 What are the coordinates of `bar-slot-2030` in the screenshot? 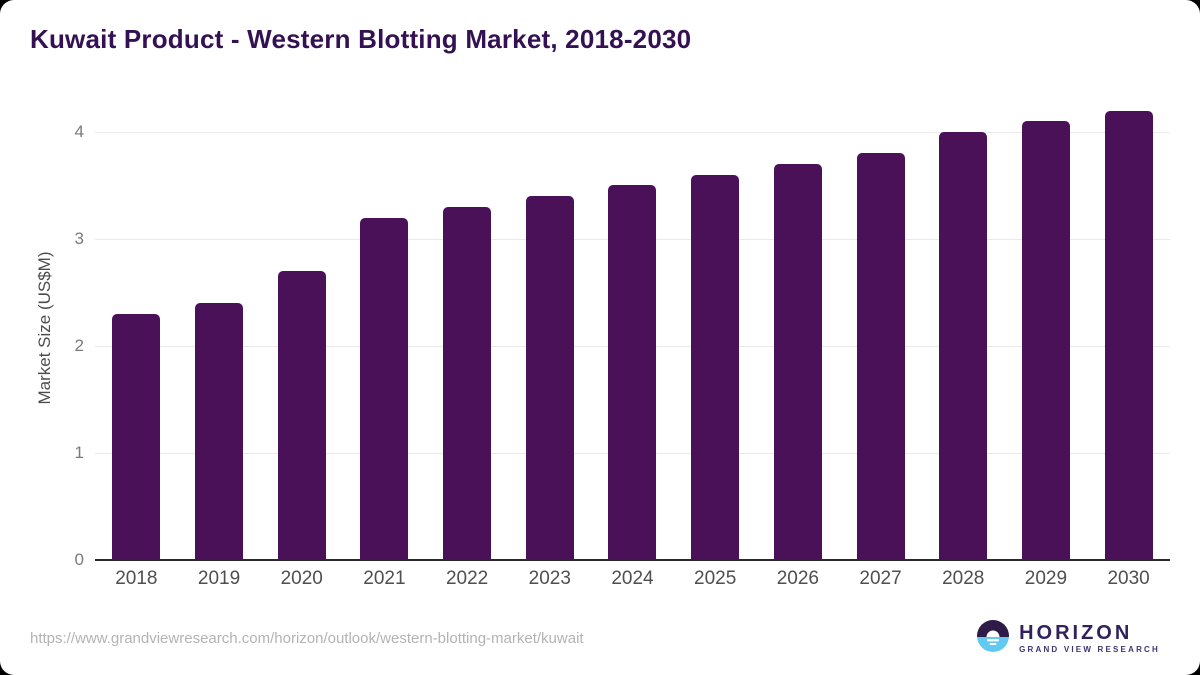 It's located at (1128, 332).